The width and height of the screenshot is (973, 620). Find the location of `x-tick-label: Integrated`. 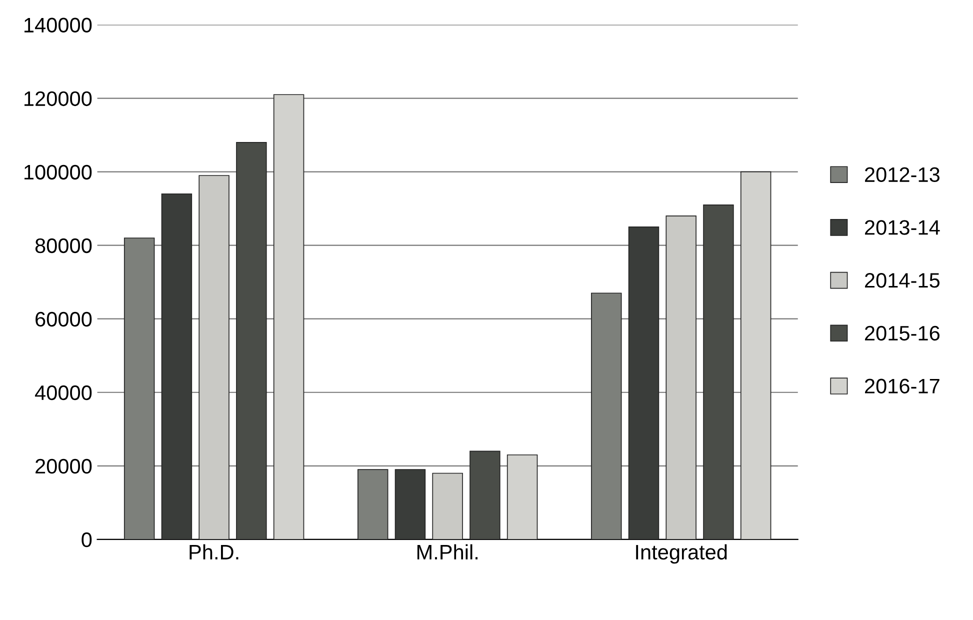

x-tick-label: Integrated is located at coordinates (681, 554).